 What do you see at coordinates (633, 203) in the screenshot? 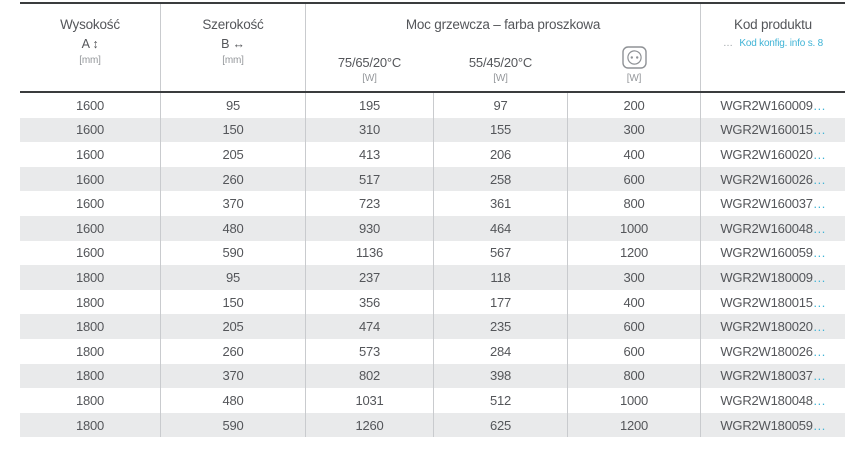
I see `cell-power-electric: 800` at bounding box center [633, 203].